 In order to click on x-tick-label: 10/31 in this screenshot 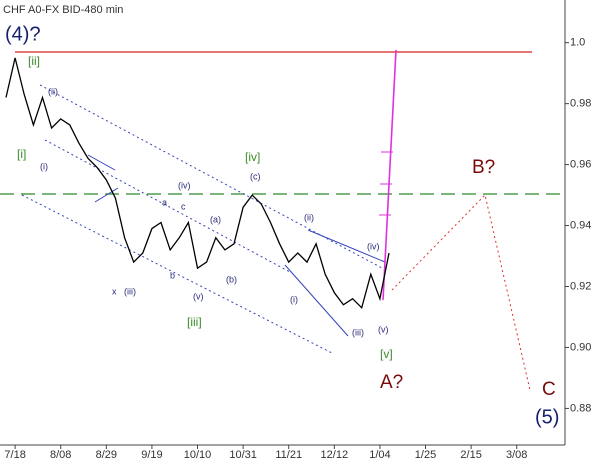, I will do `click(243, 455)`.